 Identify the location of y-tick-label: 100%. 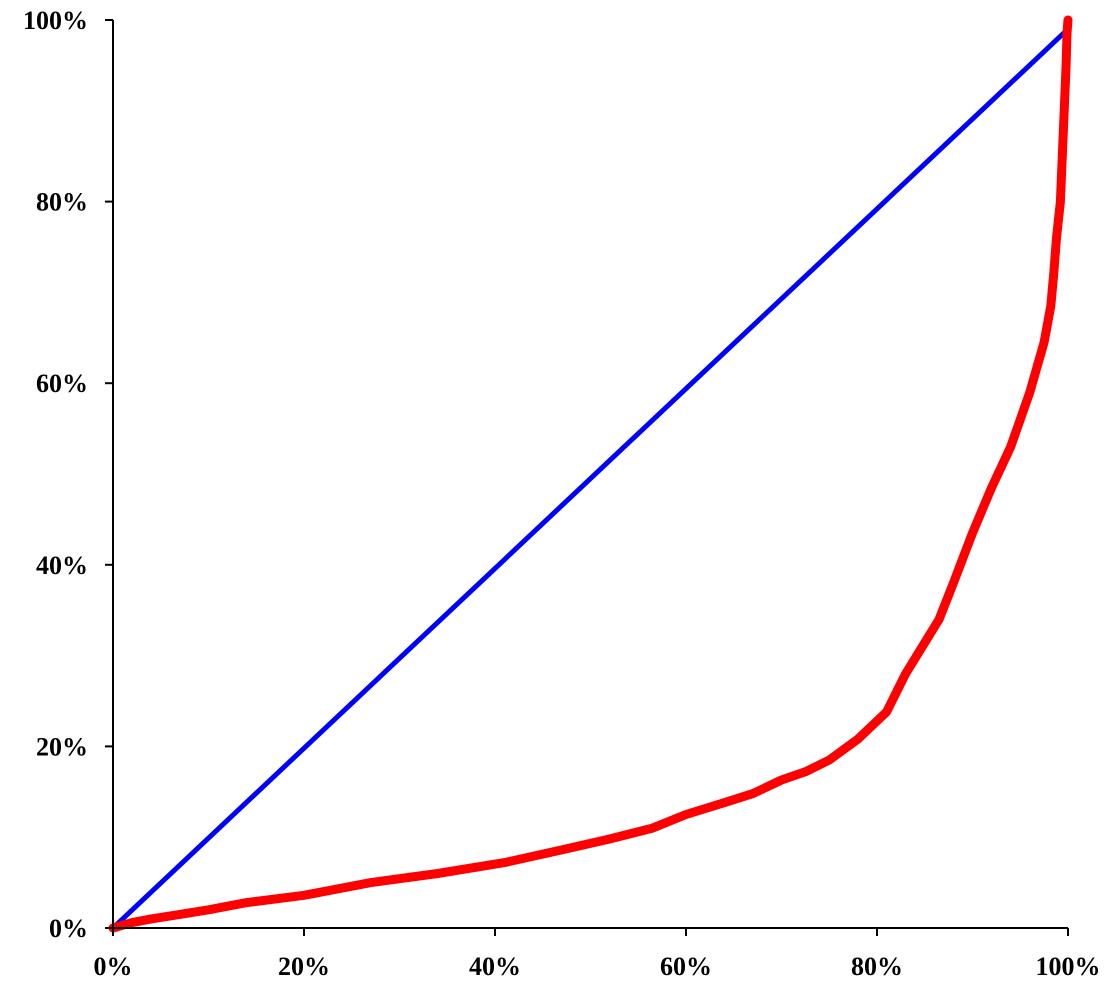
(55, 20).